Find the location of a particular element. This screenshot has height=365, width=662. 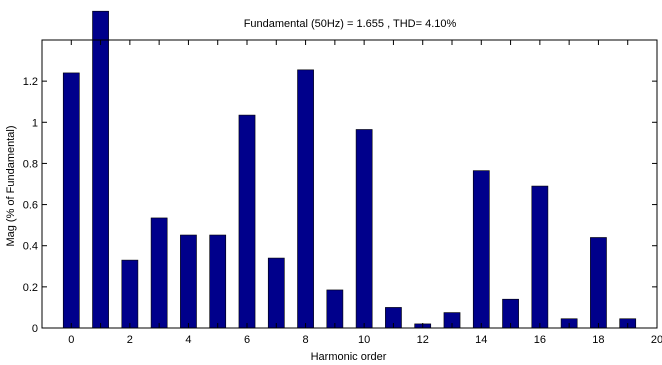

x-tick-label: 0 is located at coordinates (71, 340).